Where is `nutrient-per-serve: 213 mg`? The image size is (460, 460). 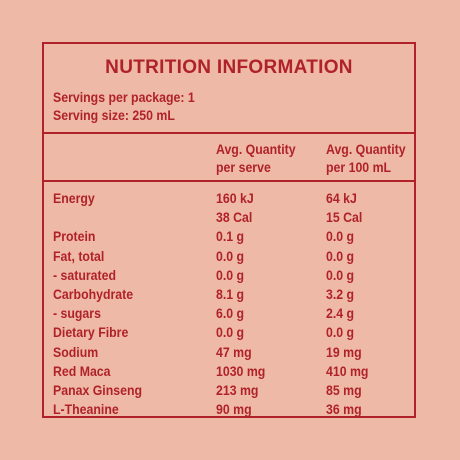
nutrient-per-serve: 213 mg is located at coordinates (237, 389).